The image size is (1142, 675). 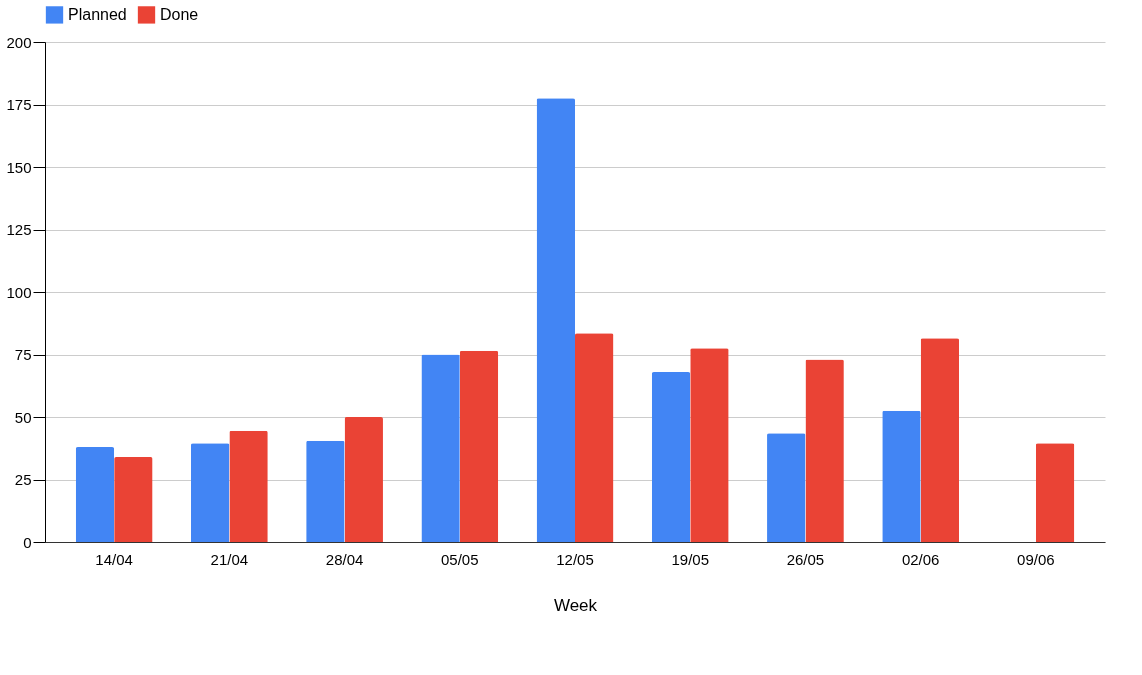 What do you see at coordinates (575, 559) in the screenshot?
I see `x-tick-label: 12/05` at bounding box center [575, 559].